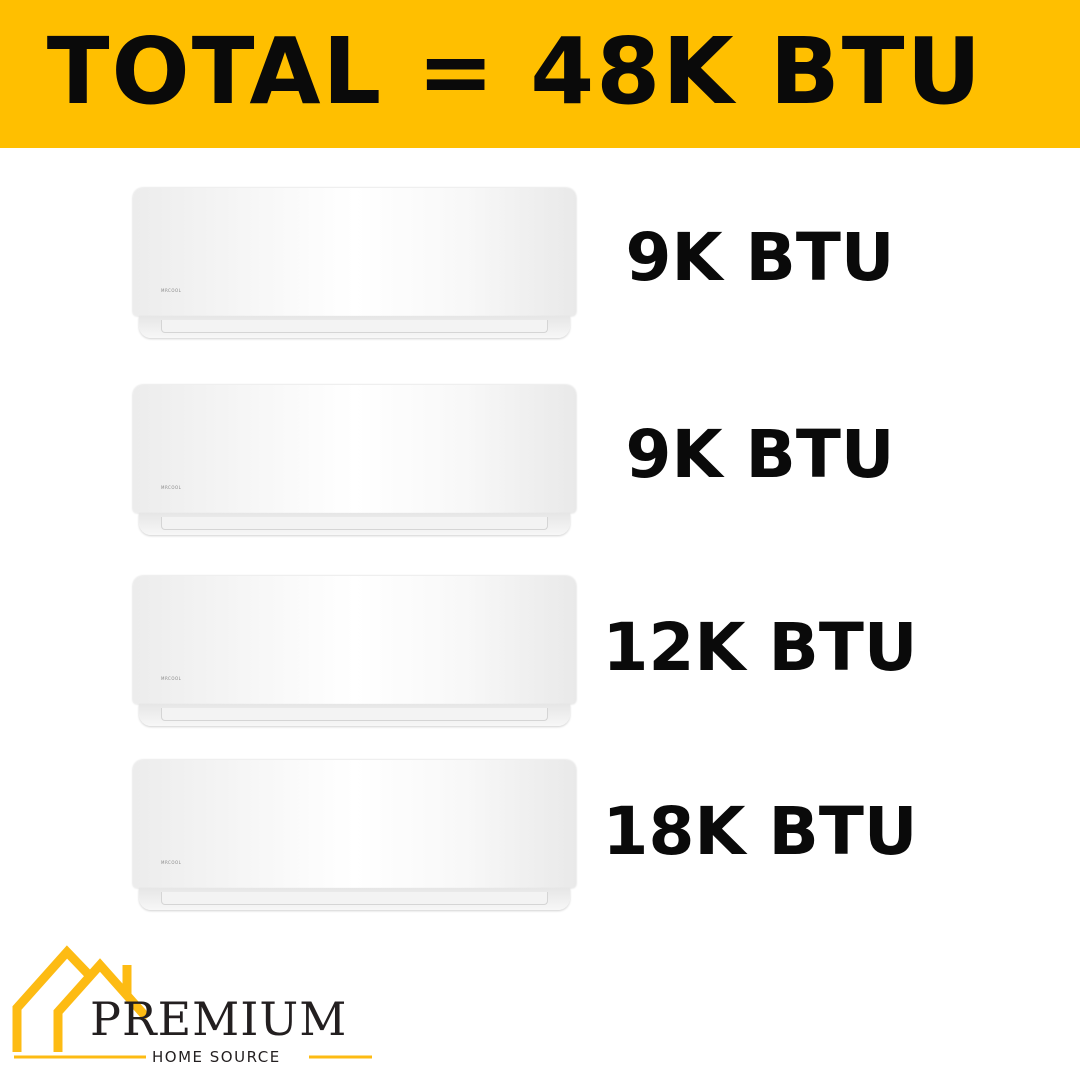 The image size is (1080, 1080). What do you see at coordinates (515, 71) in the screenshot?
I see `total-btu-title: TOTAL = 48K BTU` at bounding box center [515, 71].